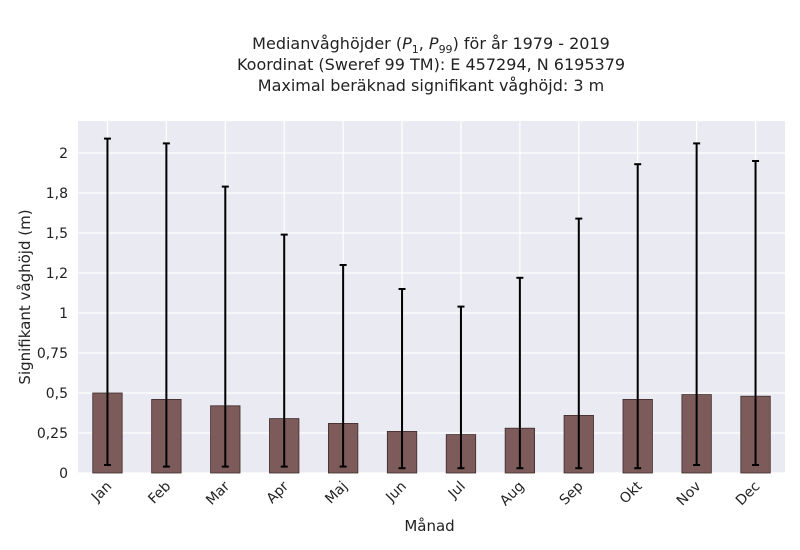 This screenshot has height=550, width=800. Describe the element at coordinates (52, 354) in the screenshot. I see `y-tick-label: 0,75` at that location.